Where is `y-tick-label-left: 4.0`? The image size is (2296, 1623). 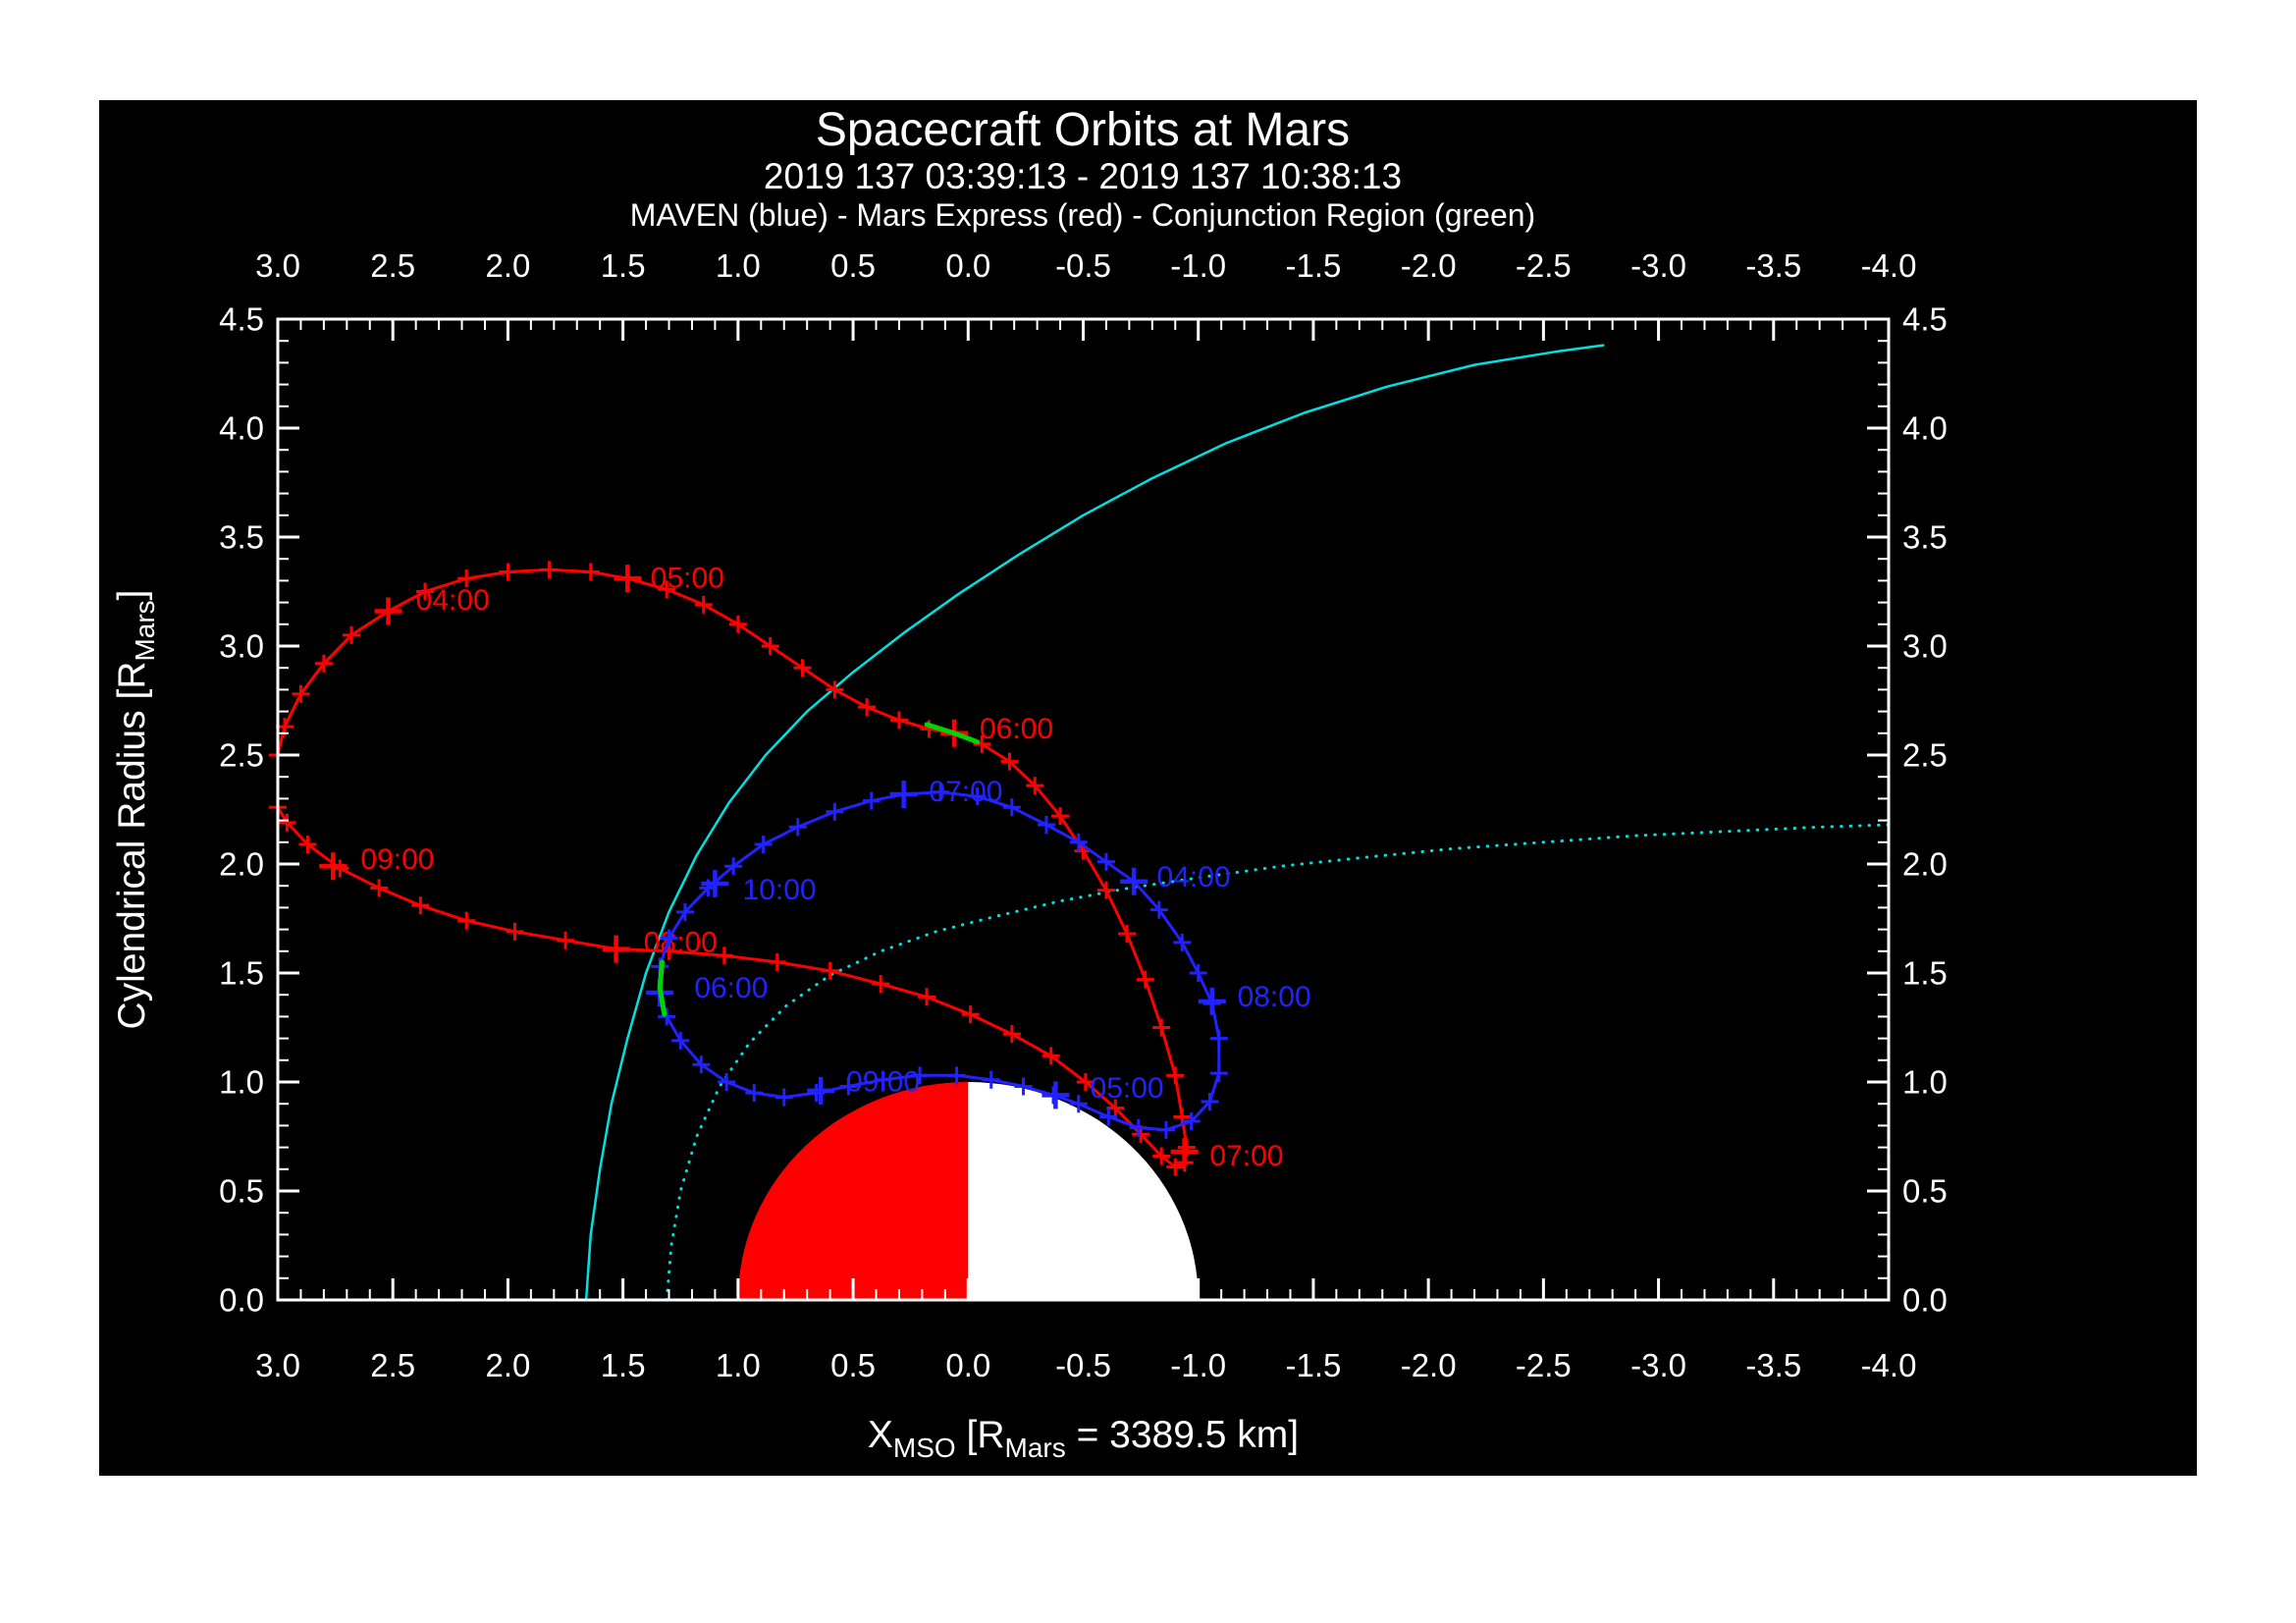 y-tick-label-left: 4.0 is located at coordinates (242, 429).